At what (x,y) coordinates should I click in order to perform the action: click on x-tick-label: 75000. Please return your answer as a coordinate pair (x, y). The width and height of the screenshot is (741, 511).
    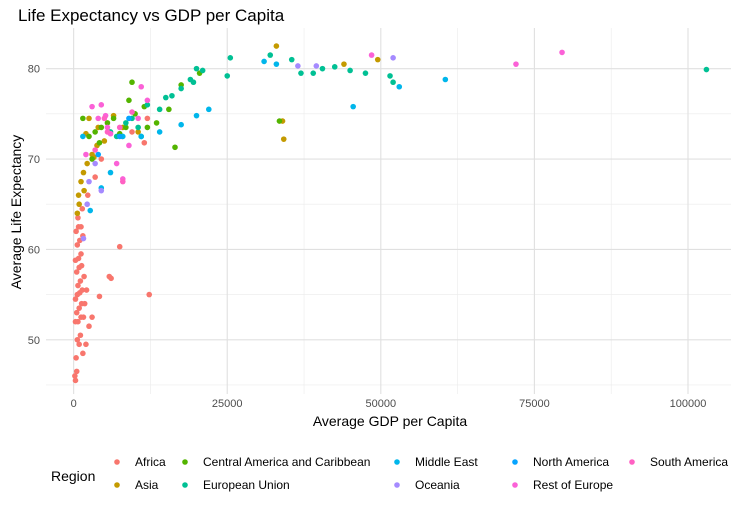
    Looking at the image, I should click on (534, 404).